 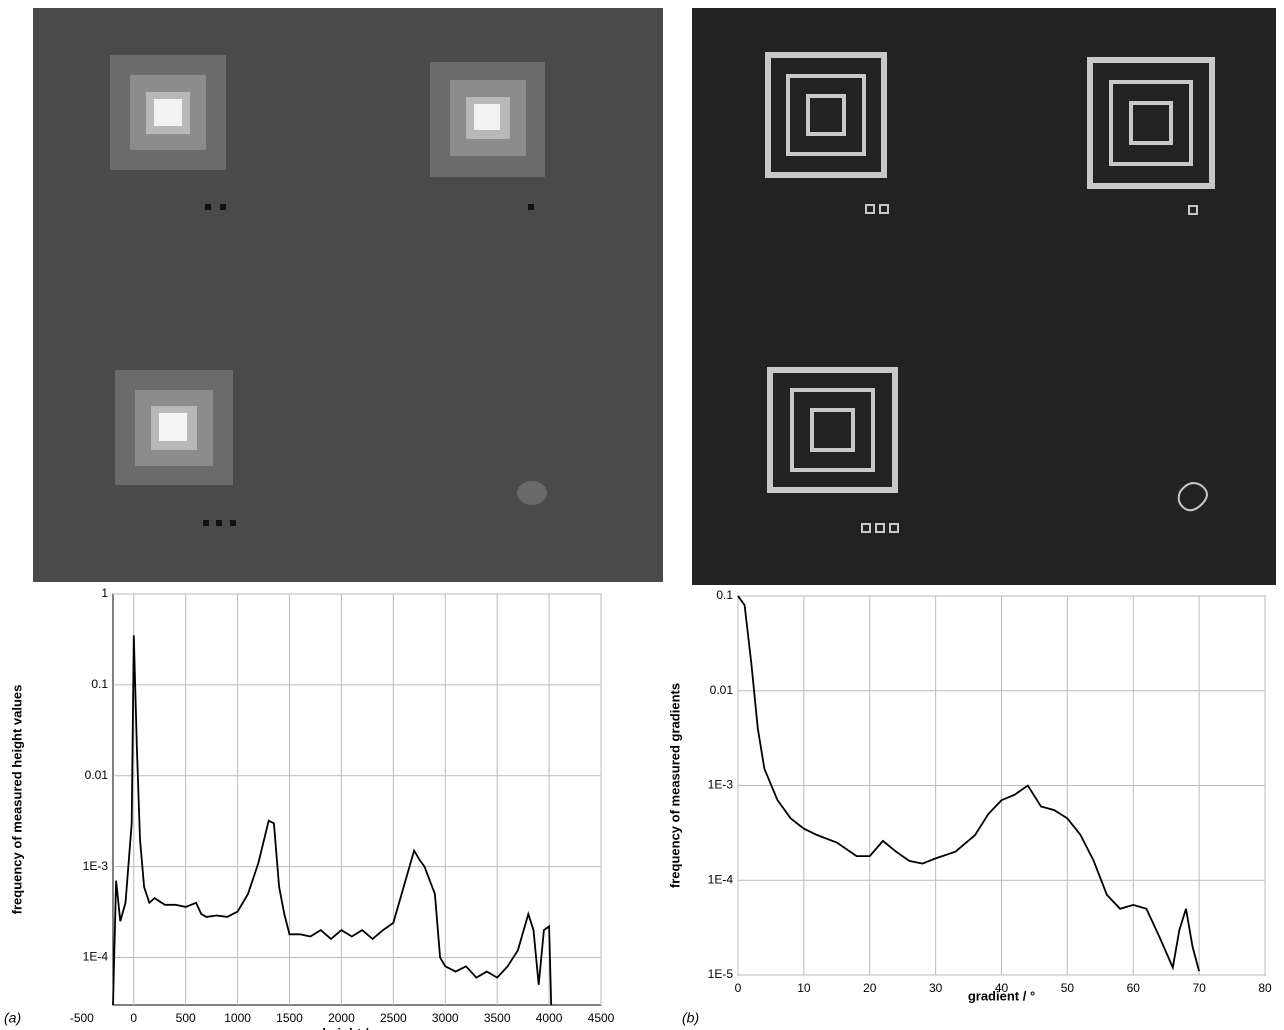 I want to click on x-tick-label: 2500, so click(x=393, y=1018).